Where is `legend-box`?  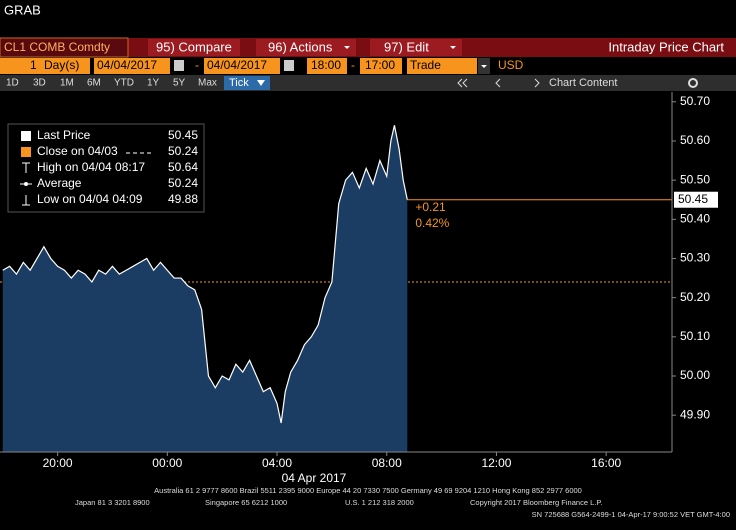 legend-box is located at coordinates (106, 168).